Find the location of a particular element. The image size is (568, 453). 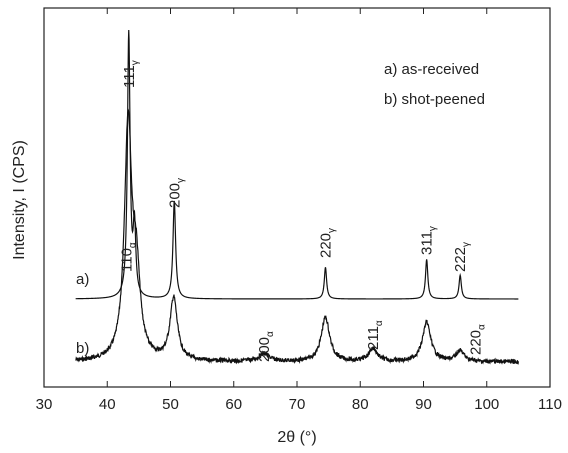

peak-annotation-index: 311 is located at coordinates (427, 243).